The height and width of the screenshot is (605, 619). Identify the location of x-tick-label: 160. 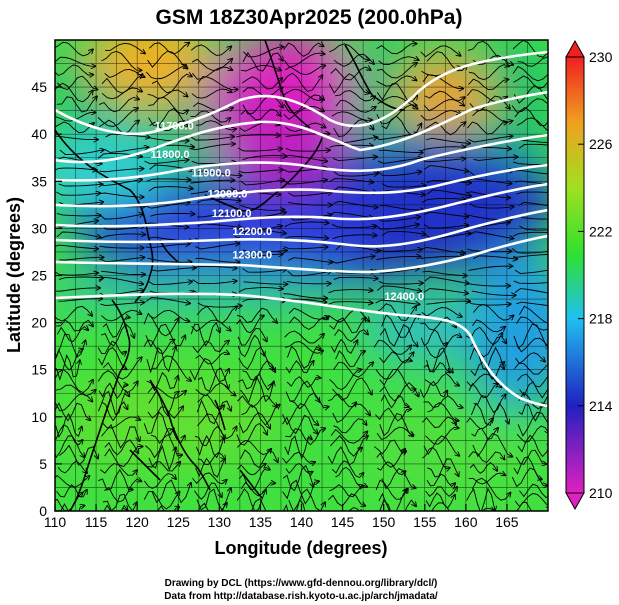
(466, 522).